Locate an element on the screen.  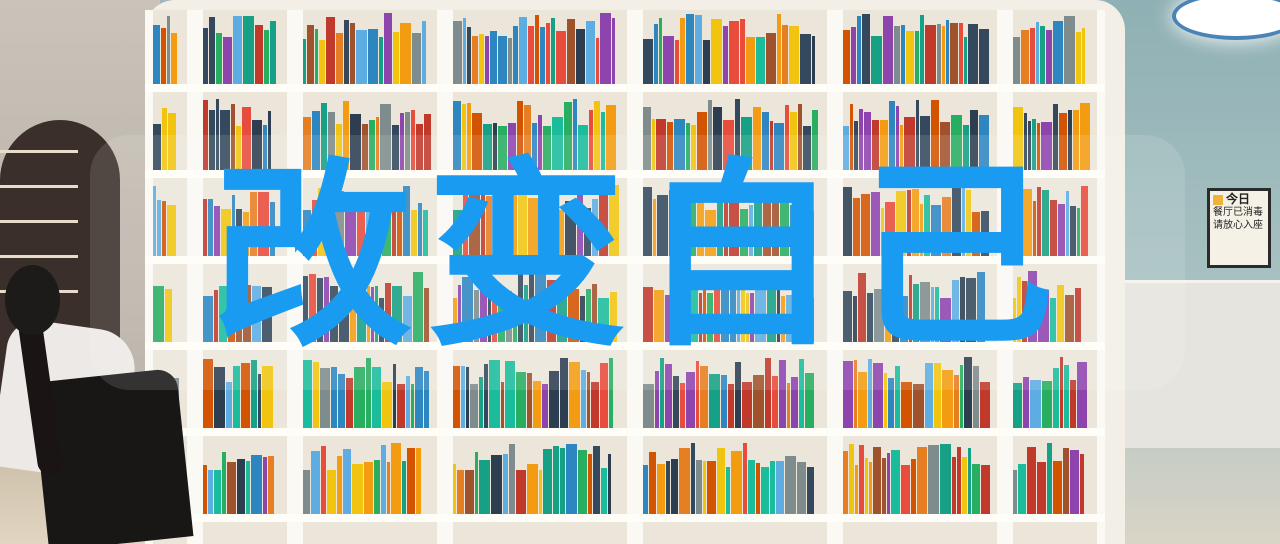
sign-badge-text: 今日 is located at coordinates (1238, 199).